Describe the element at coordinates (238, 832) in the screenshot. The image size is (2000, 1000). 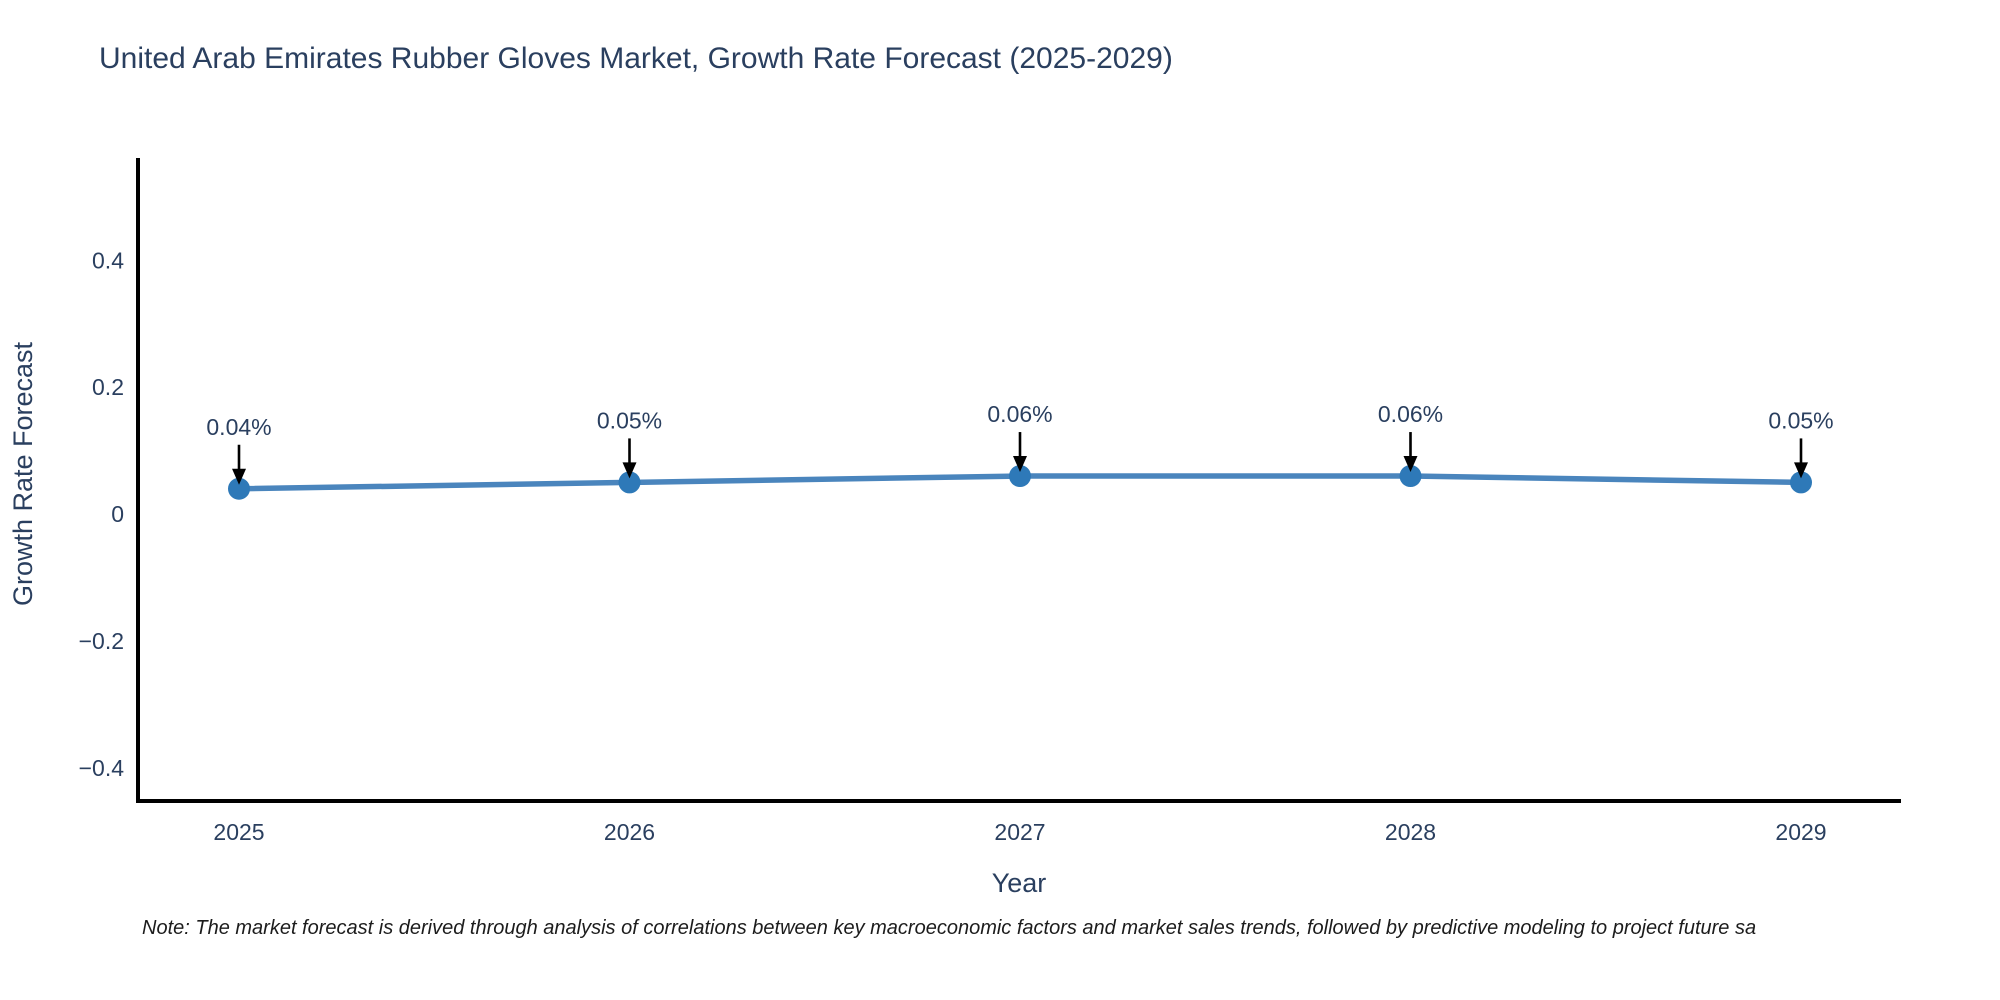
I see `x-tick-label: 2025` at that location.